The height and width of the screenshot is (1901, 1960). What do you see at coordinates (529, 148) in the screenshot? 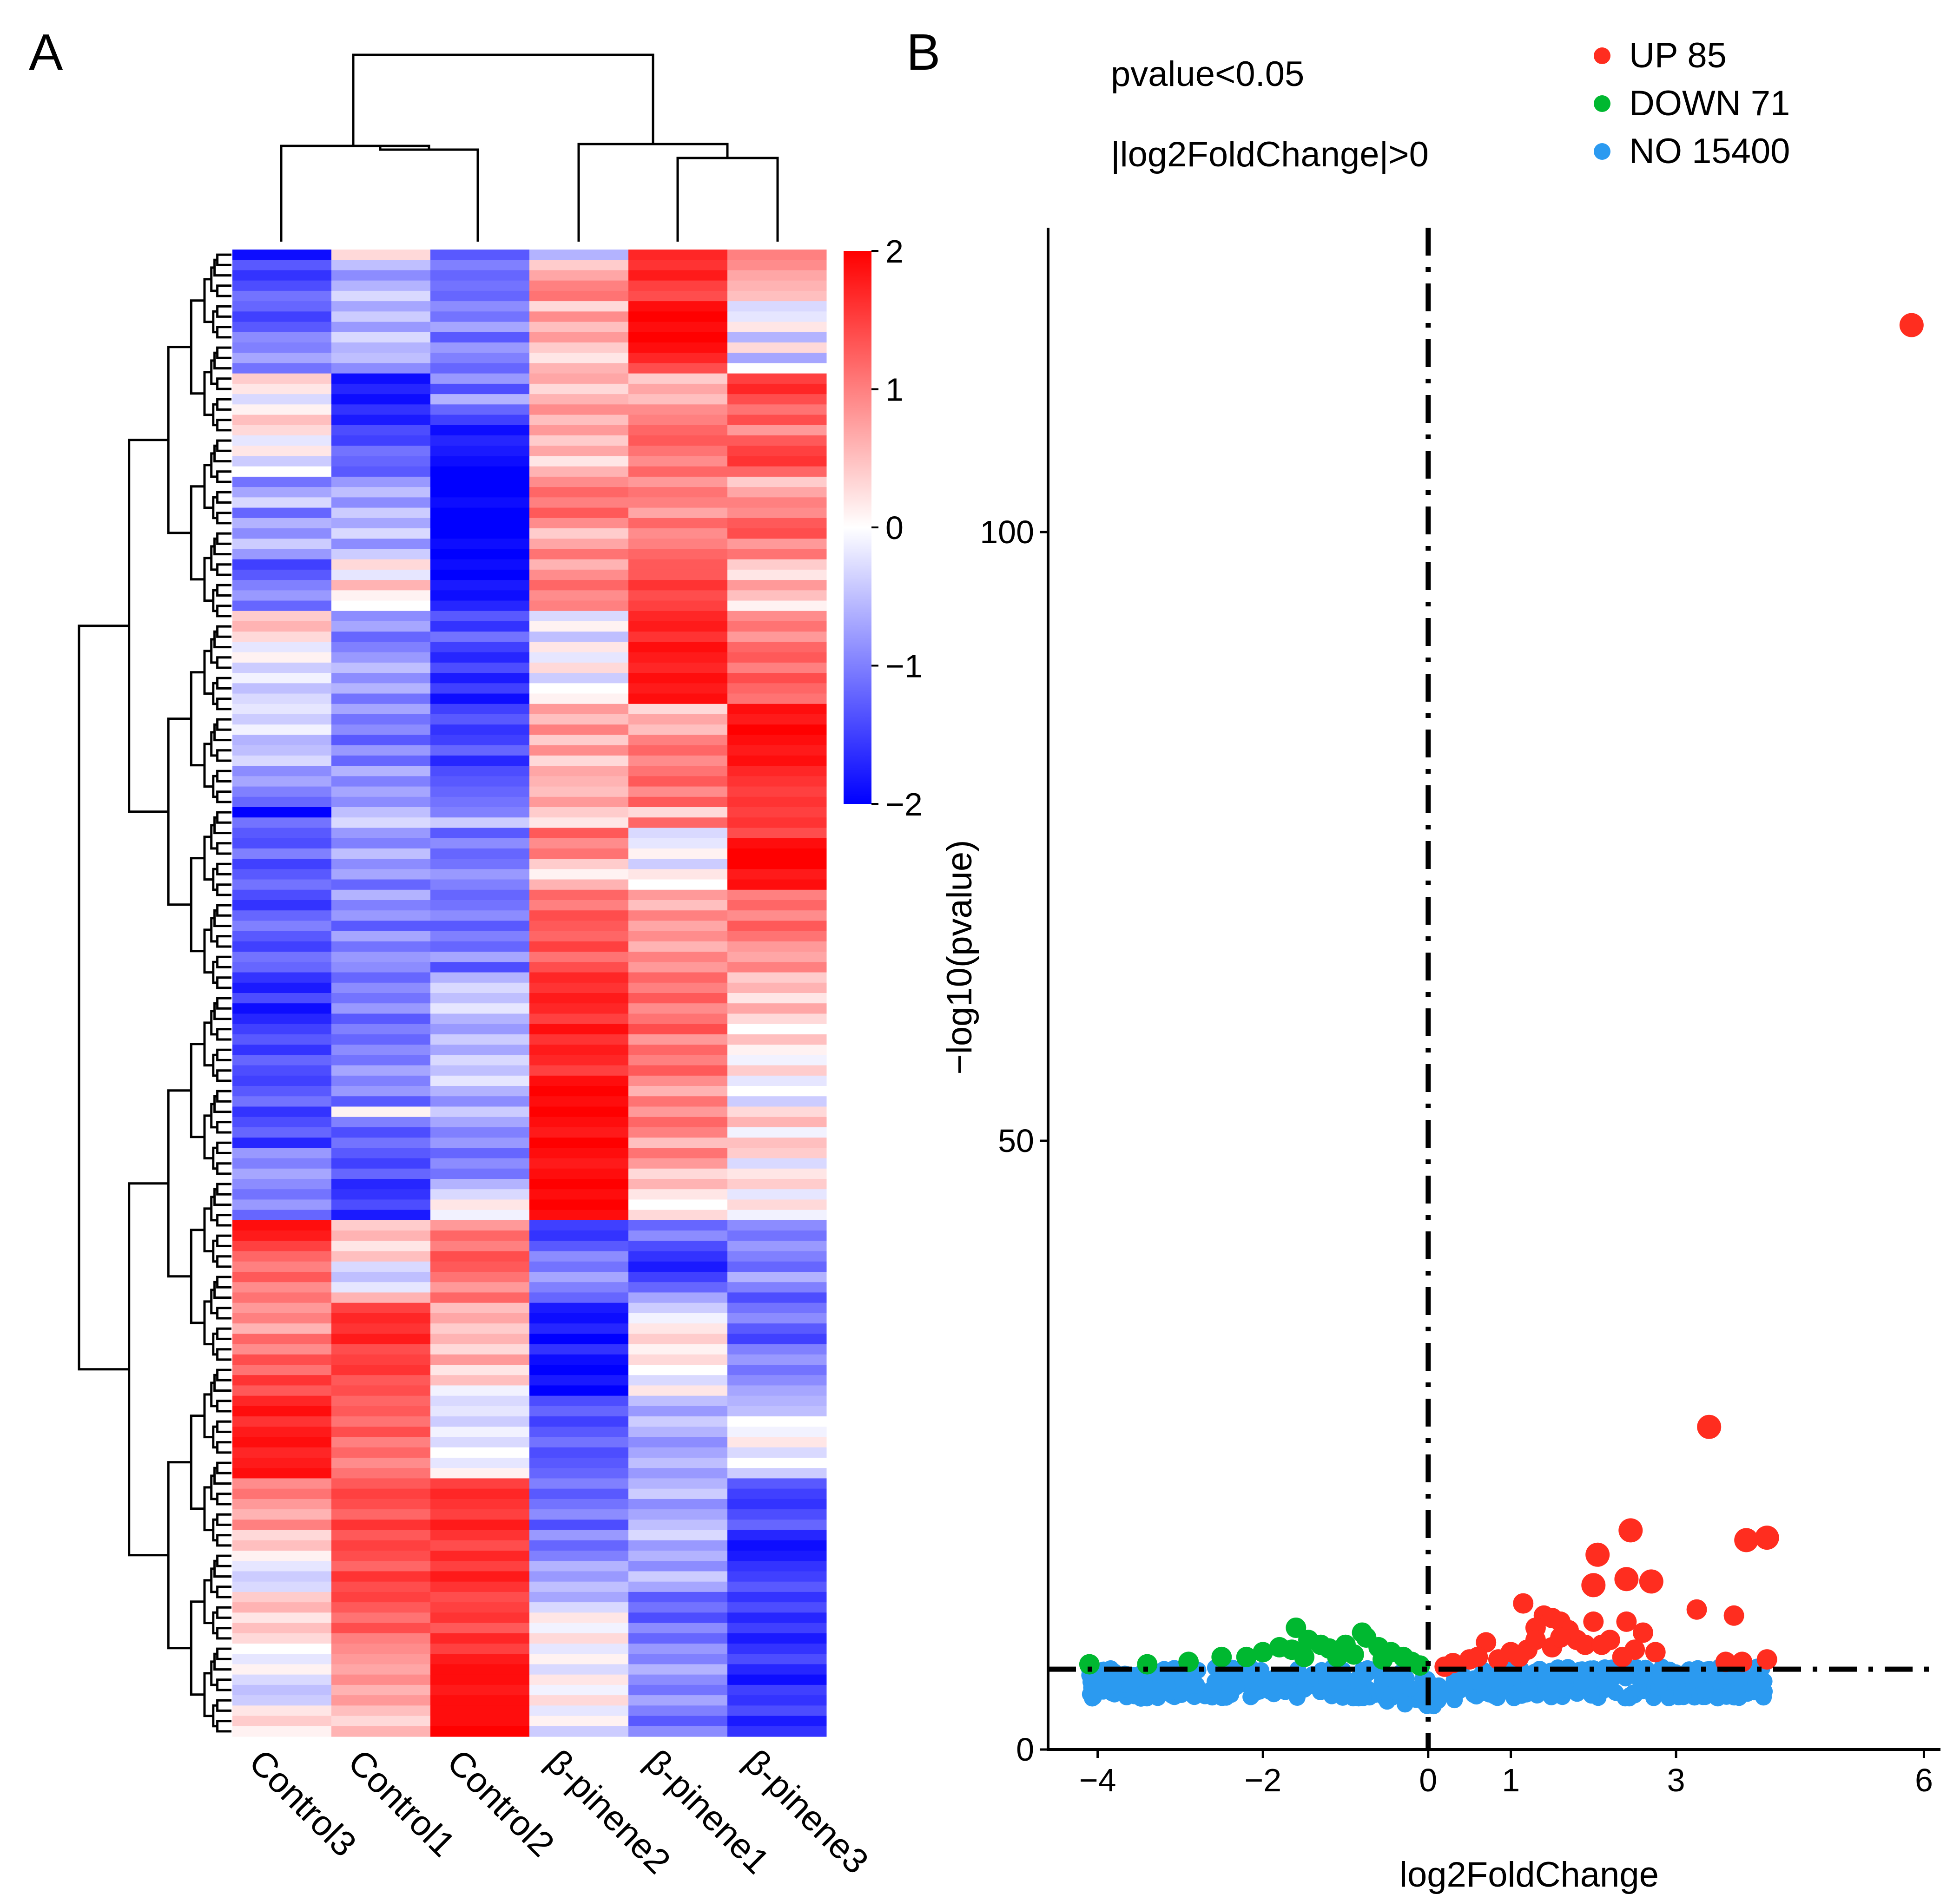
I see `column-dendrogram` at bounding box center [529, 148].